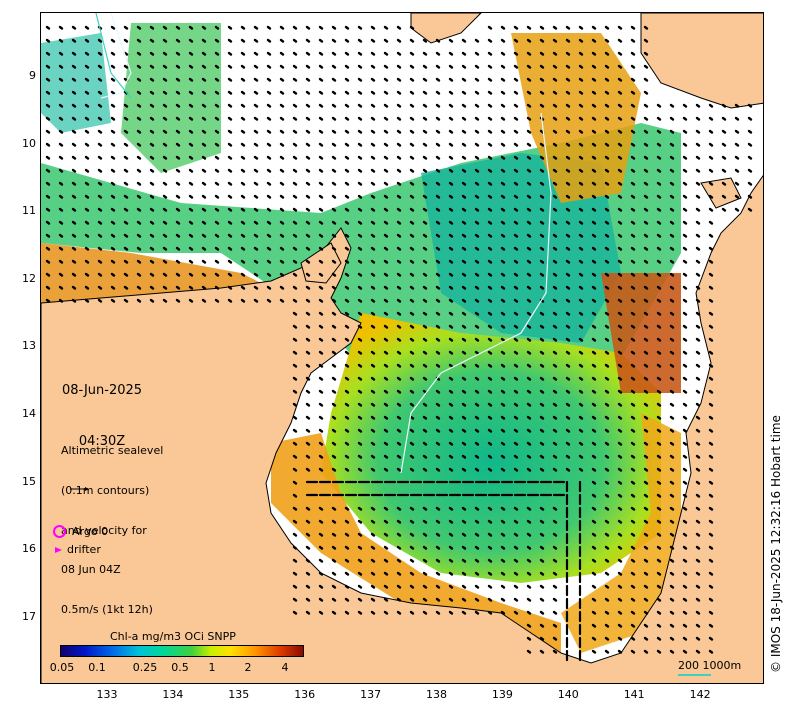 The width and height of the screenshot is (792, 716). What do you see at coordinates (102, 407) in the screenshot?
I see `timestamp-block: 08-Jun-2025 04:30Z` at bounding box center [102, 407].